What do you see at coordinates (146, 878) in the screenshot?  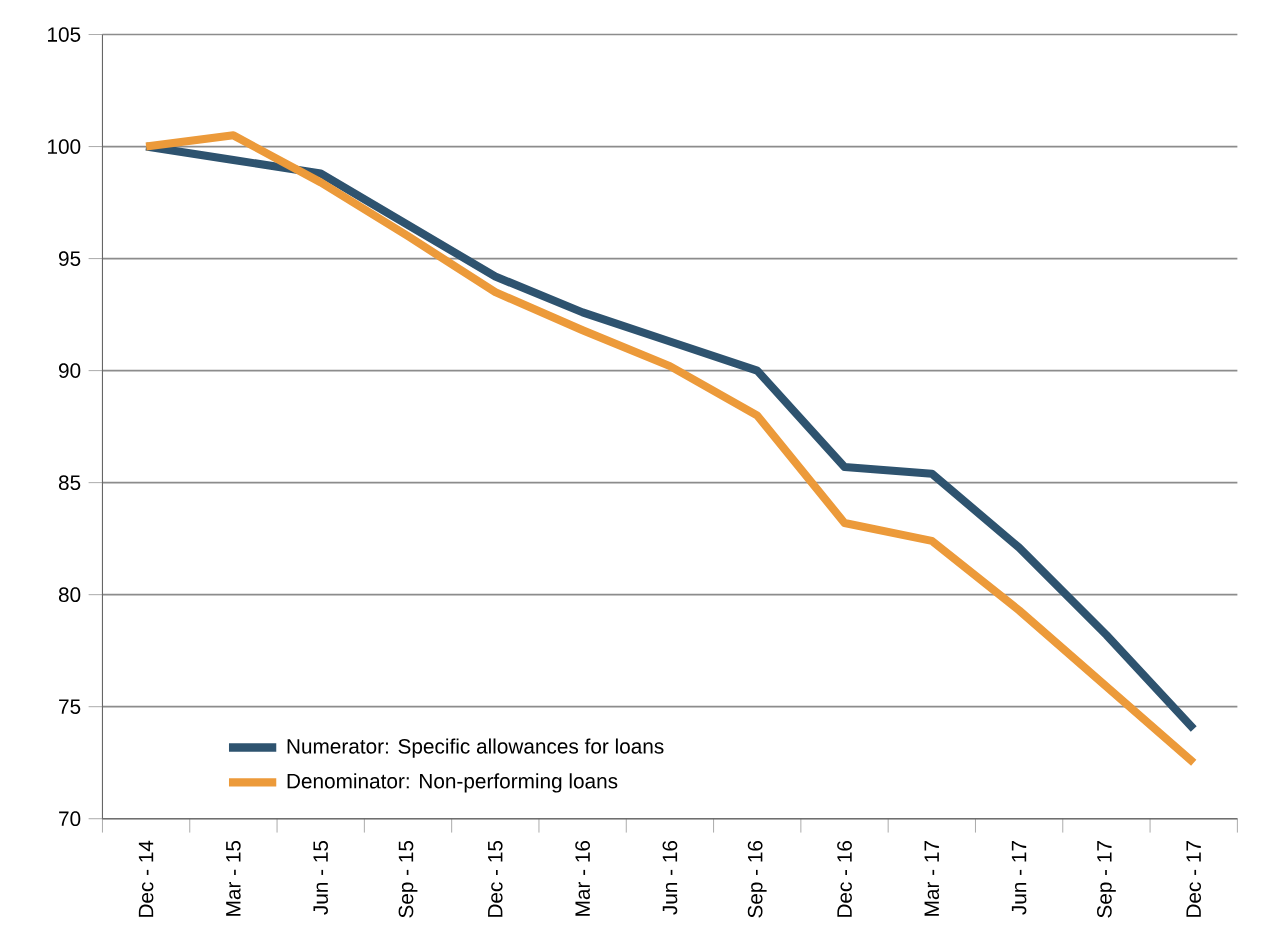 I see `x-tick-label: Dec - 14` at bounding box center [146, 878].